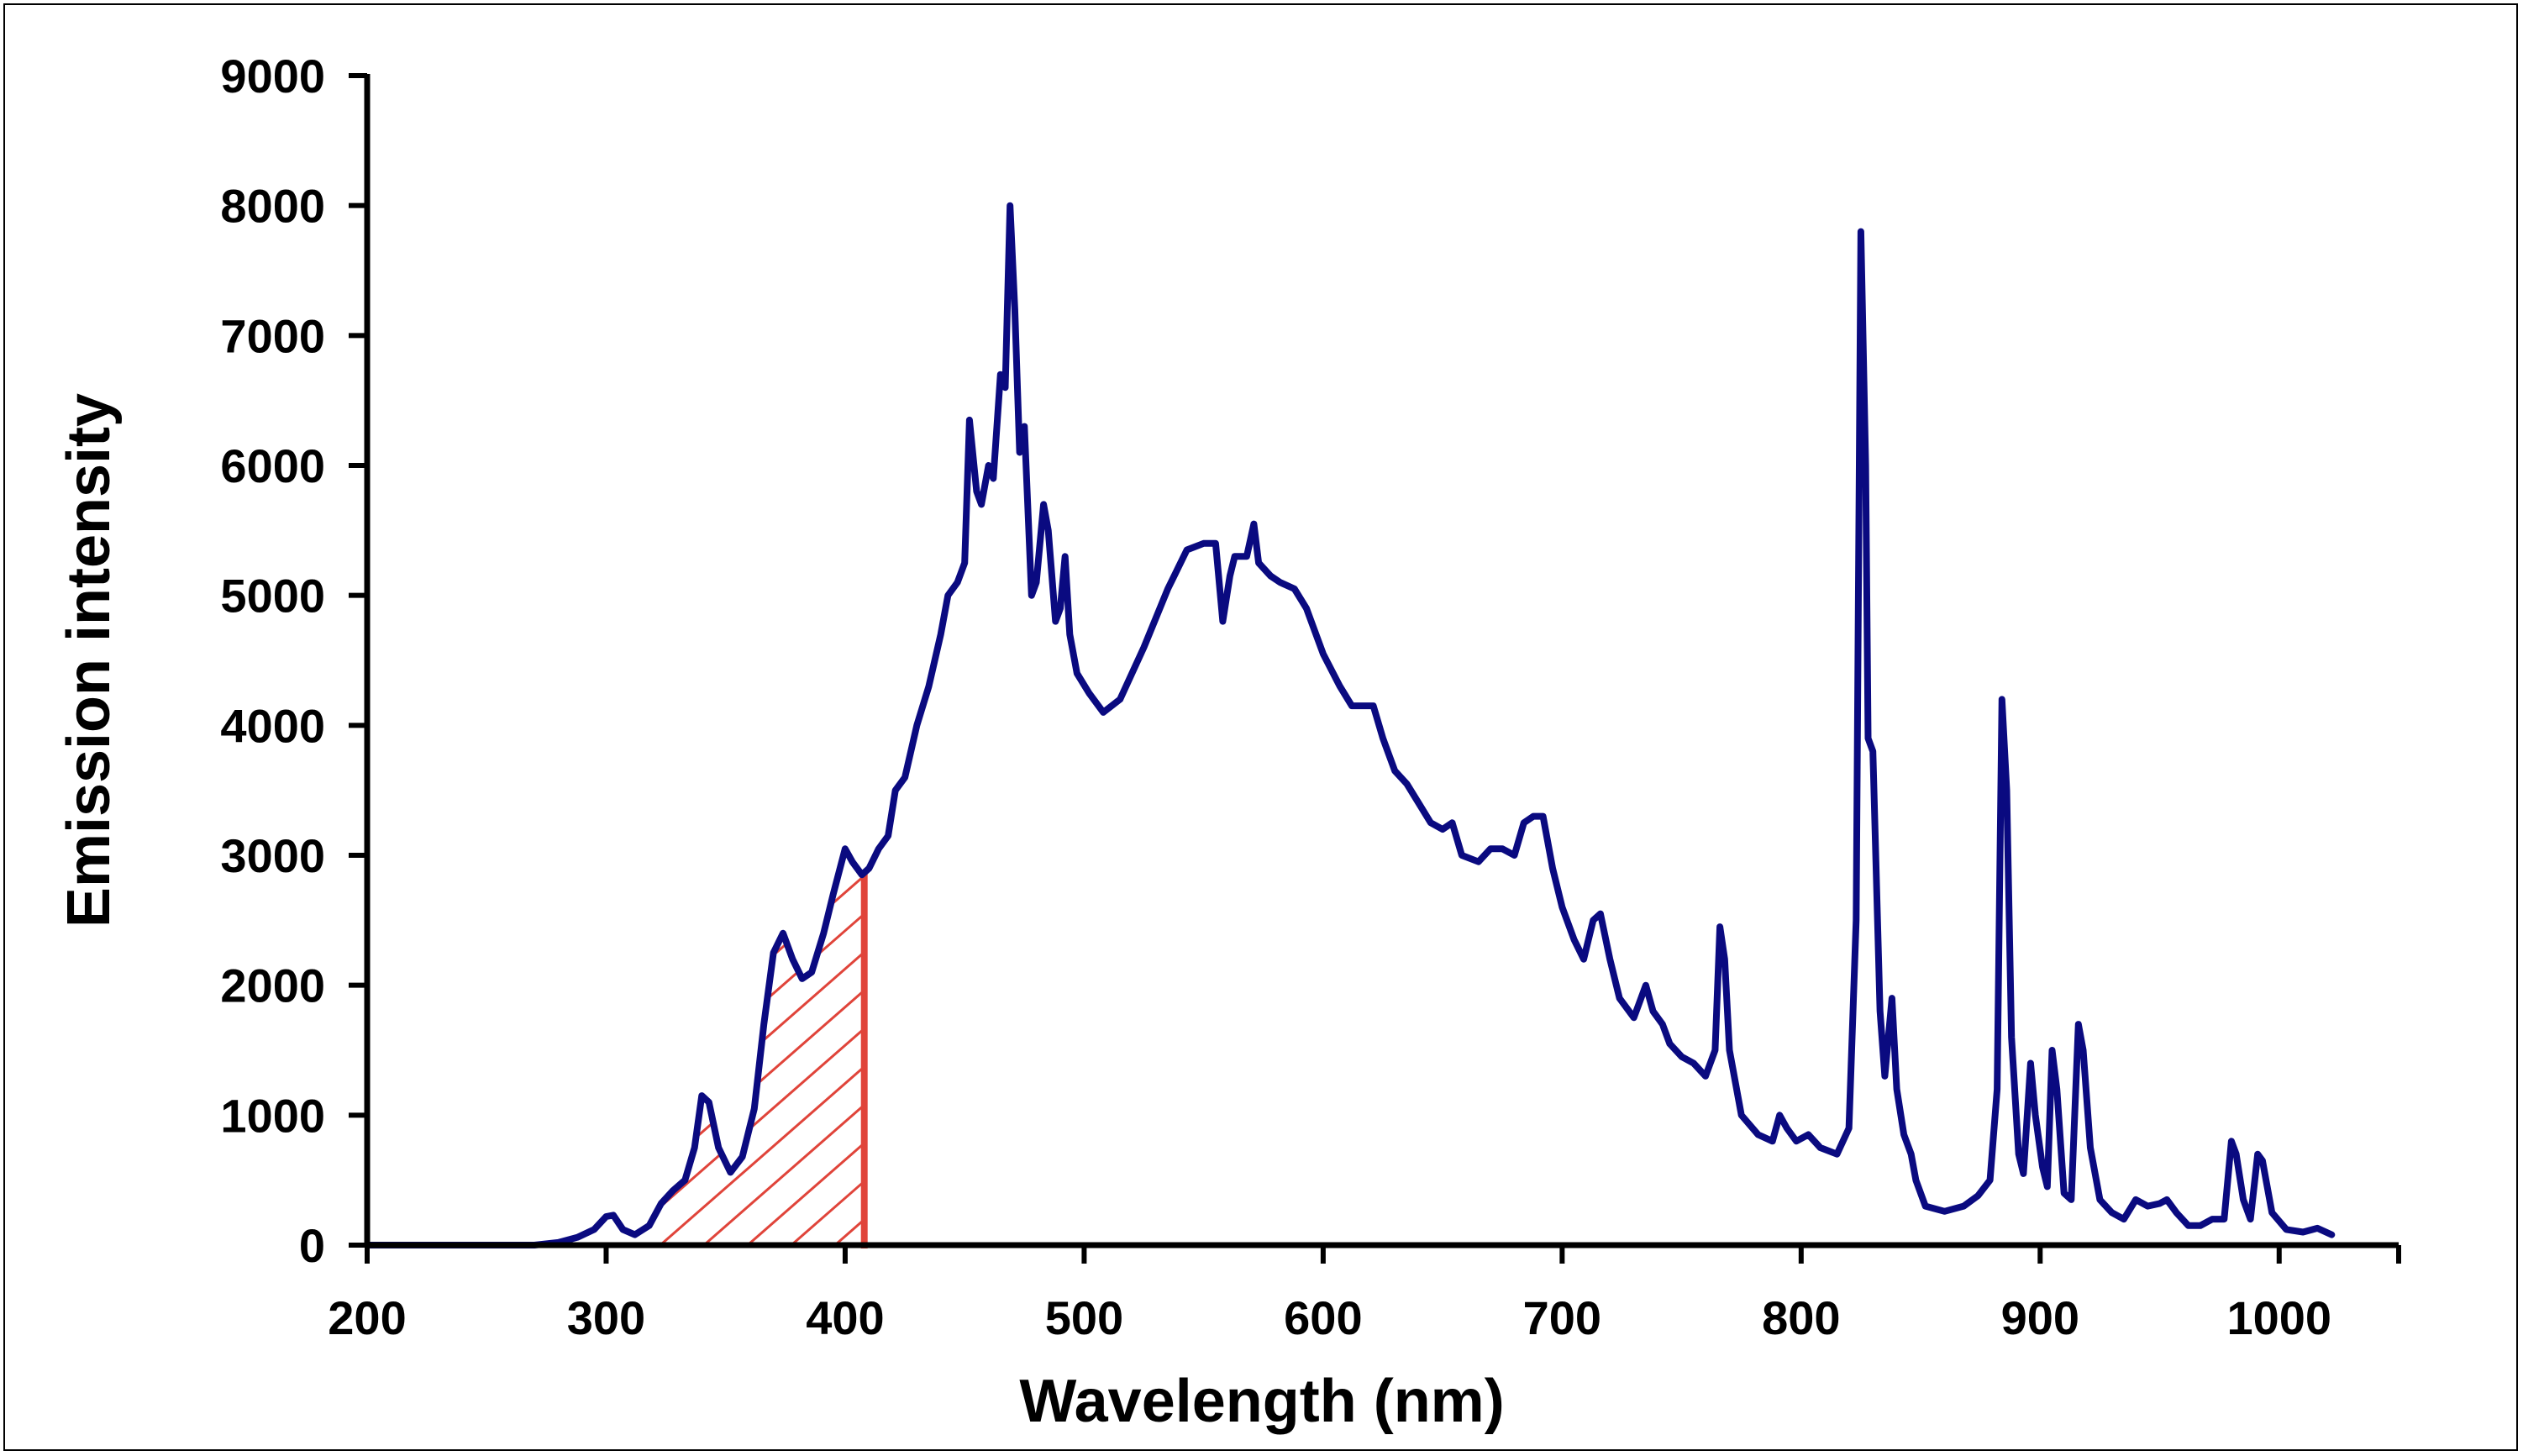 Image resolution: width=2523 pixels, height=1456 pixels. I want to click on y-tick-label: 8000, so click(272, 206).